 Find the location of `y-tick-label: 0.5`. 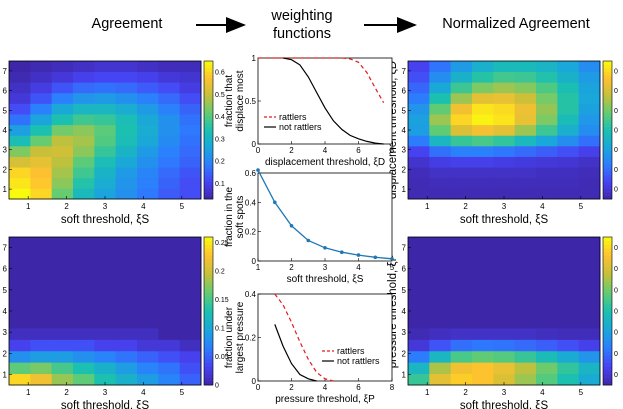

y-tick-label: 0.5 is located at coordinates (251, 101).